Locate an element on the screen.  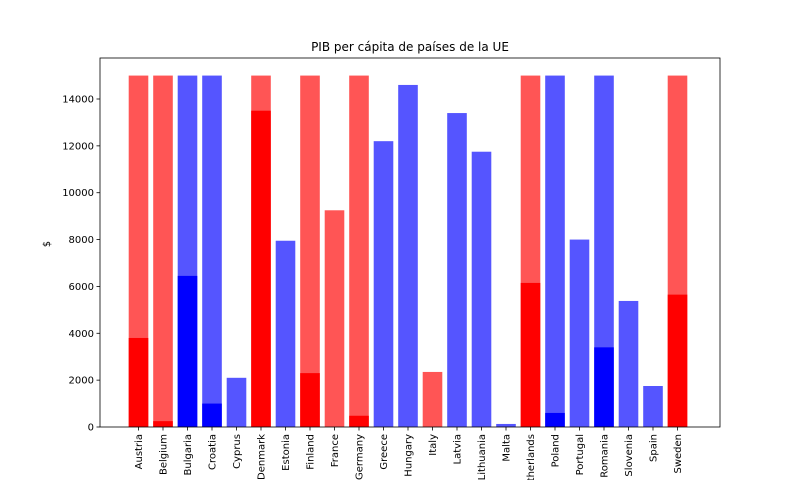
x-tick-label: France is located at coordinates (335, 450).